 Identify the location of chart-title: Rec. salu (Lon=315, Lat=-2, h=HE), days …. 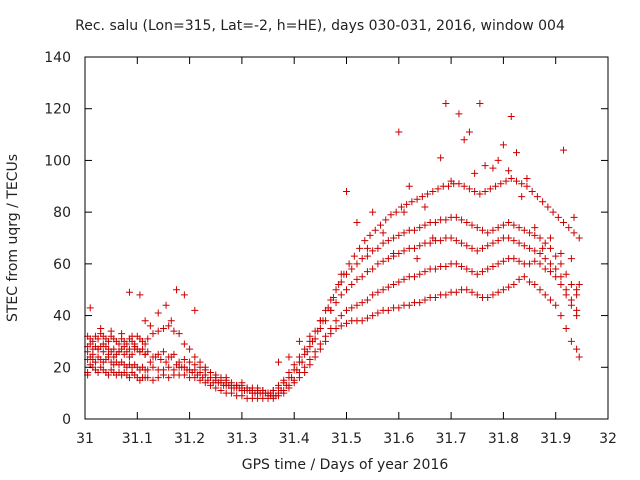
(320, 26).